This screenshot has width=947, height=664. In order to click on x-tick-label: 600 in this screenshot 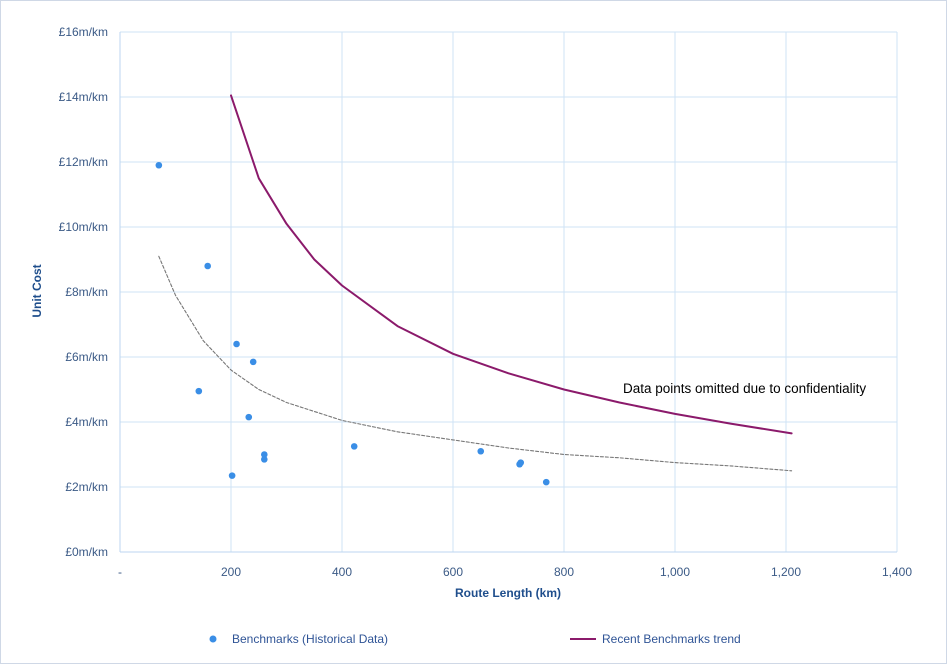, I will do `click(453, 572)`.